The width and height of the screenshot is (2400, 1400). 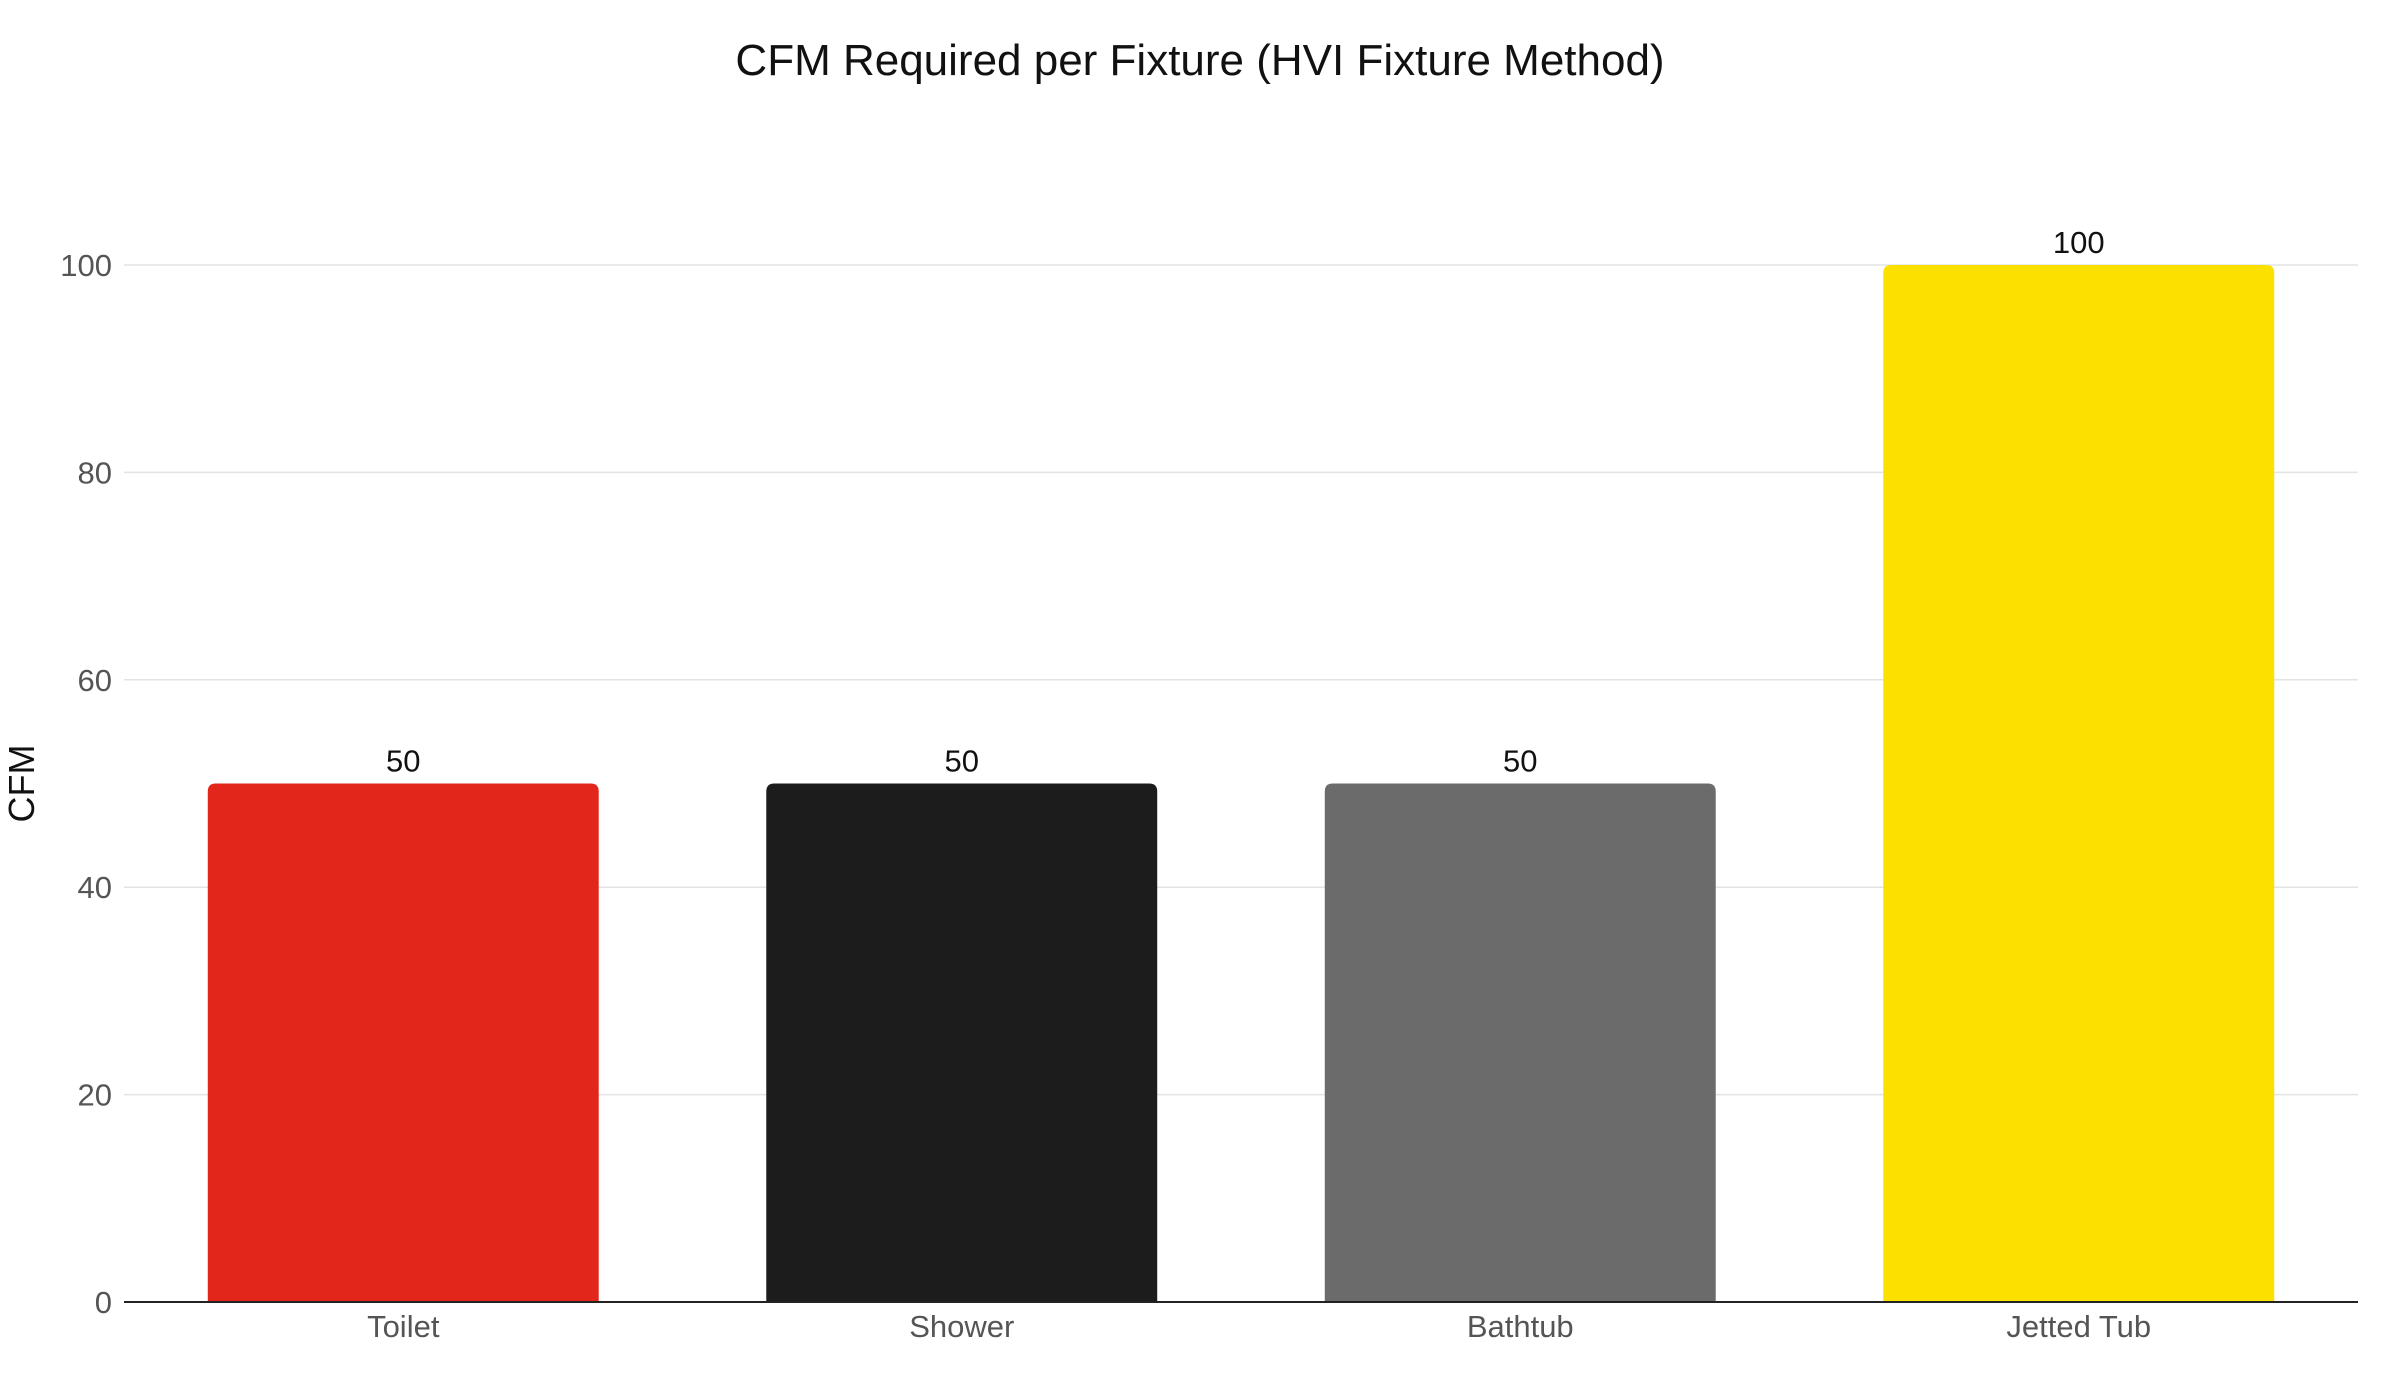 What do you see at coordinates (2079, 783) in the screenshot?
I see `bar-jetted-tub` at bounding box center [2079, 783].